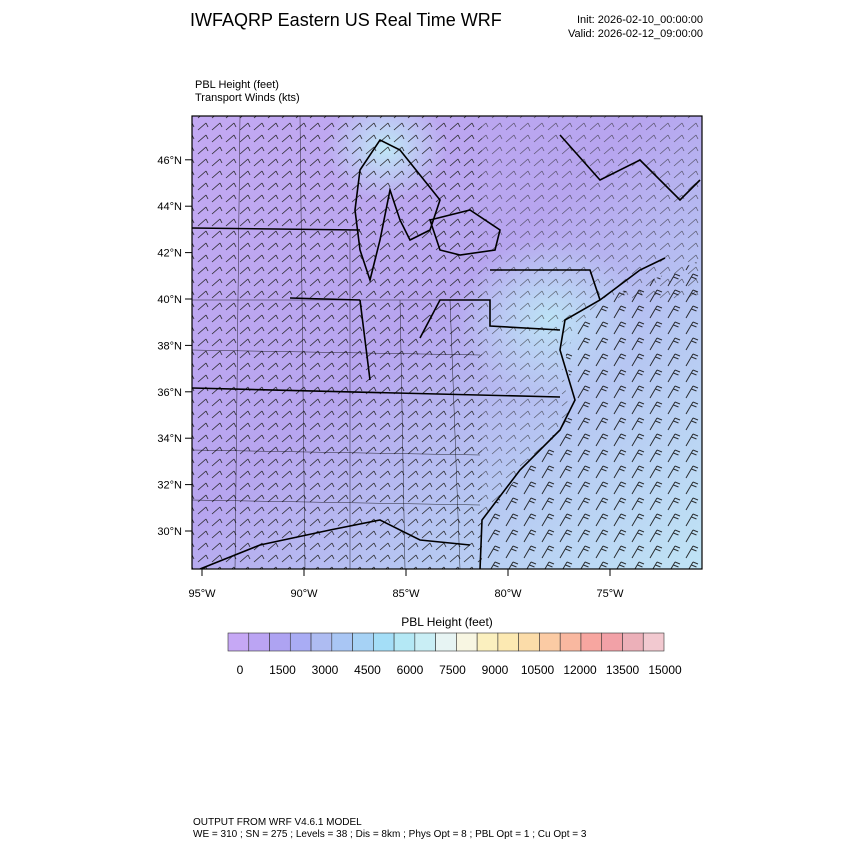 This screenshot has height=850, width=850. What do you see at coordinates (640, 20) in the screenshot?
I see `init-time: Init: 2026-02-10_00:00:00` at bounding box center [640, 20].